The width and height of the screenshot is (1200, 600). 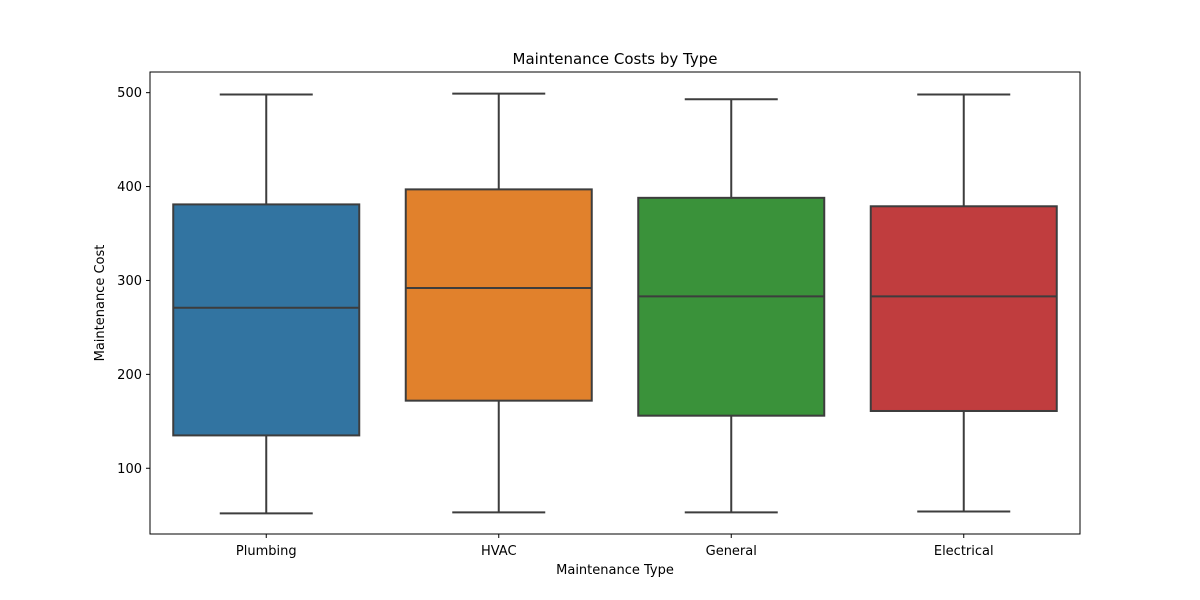 What do you see at coordinates (499, 551) in the screenshot?
I see `x-tick-label: HVAC` at bounding box center [499, 551].